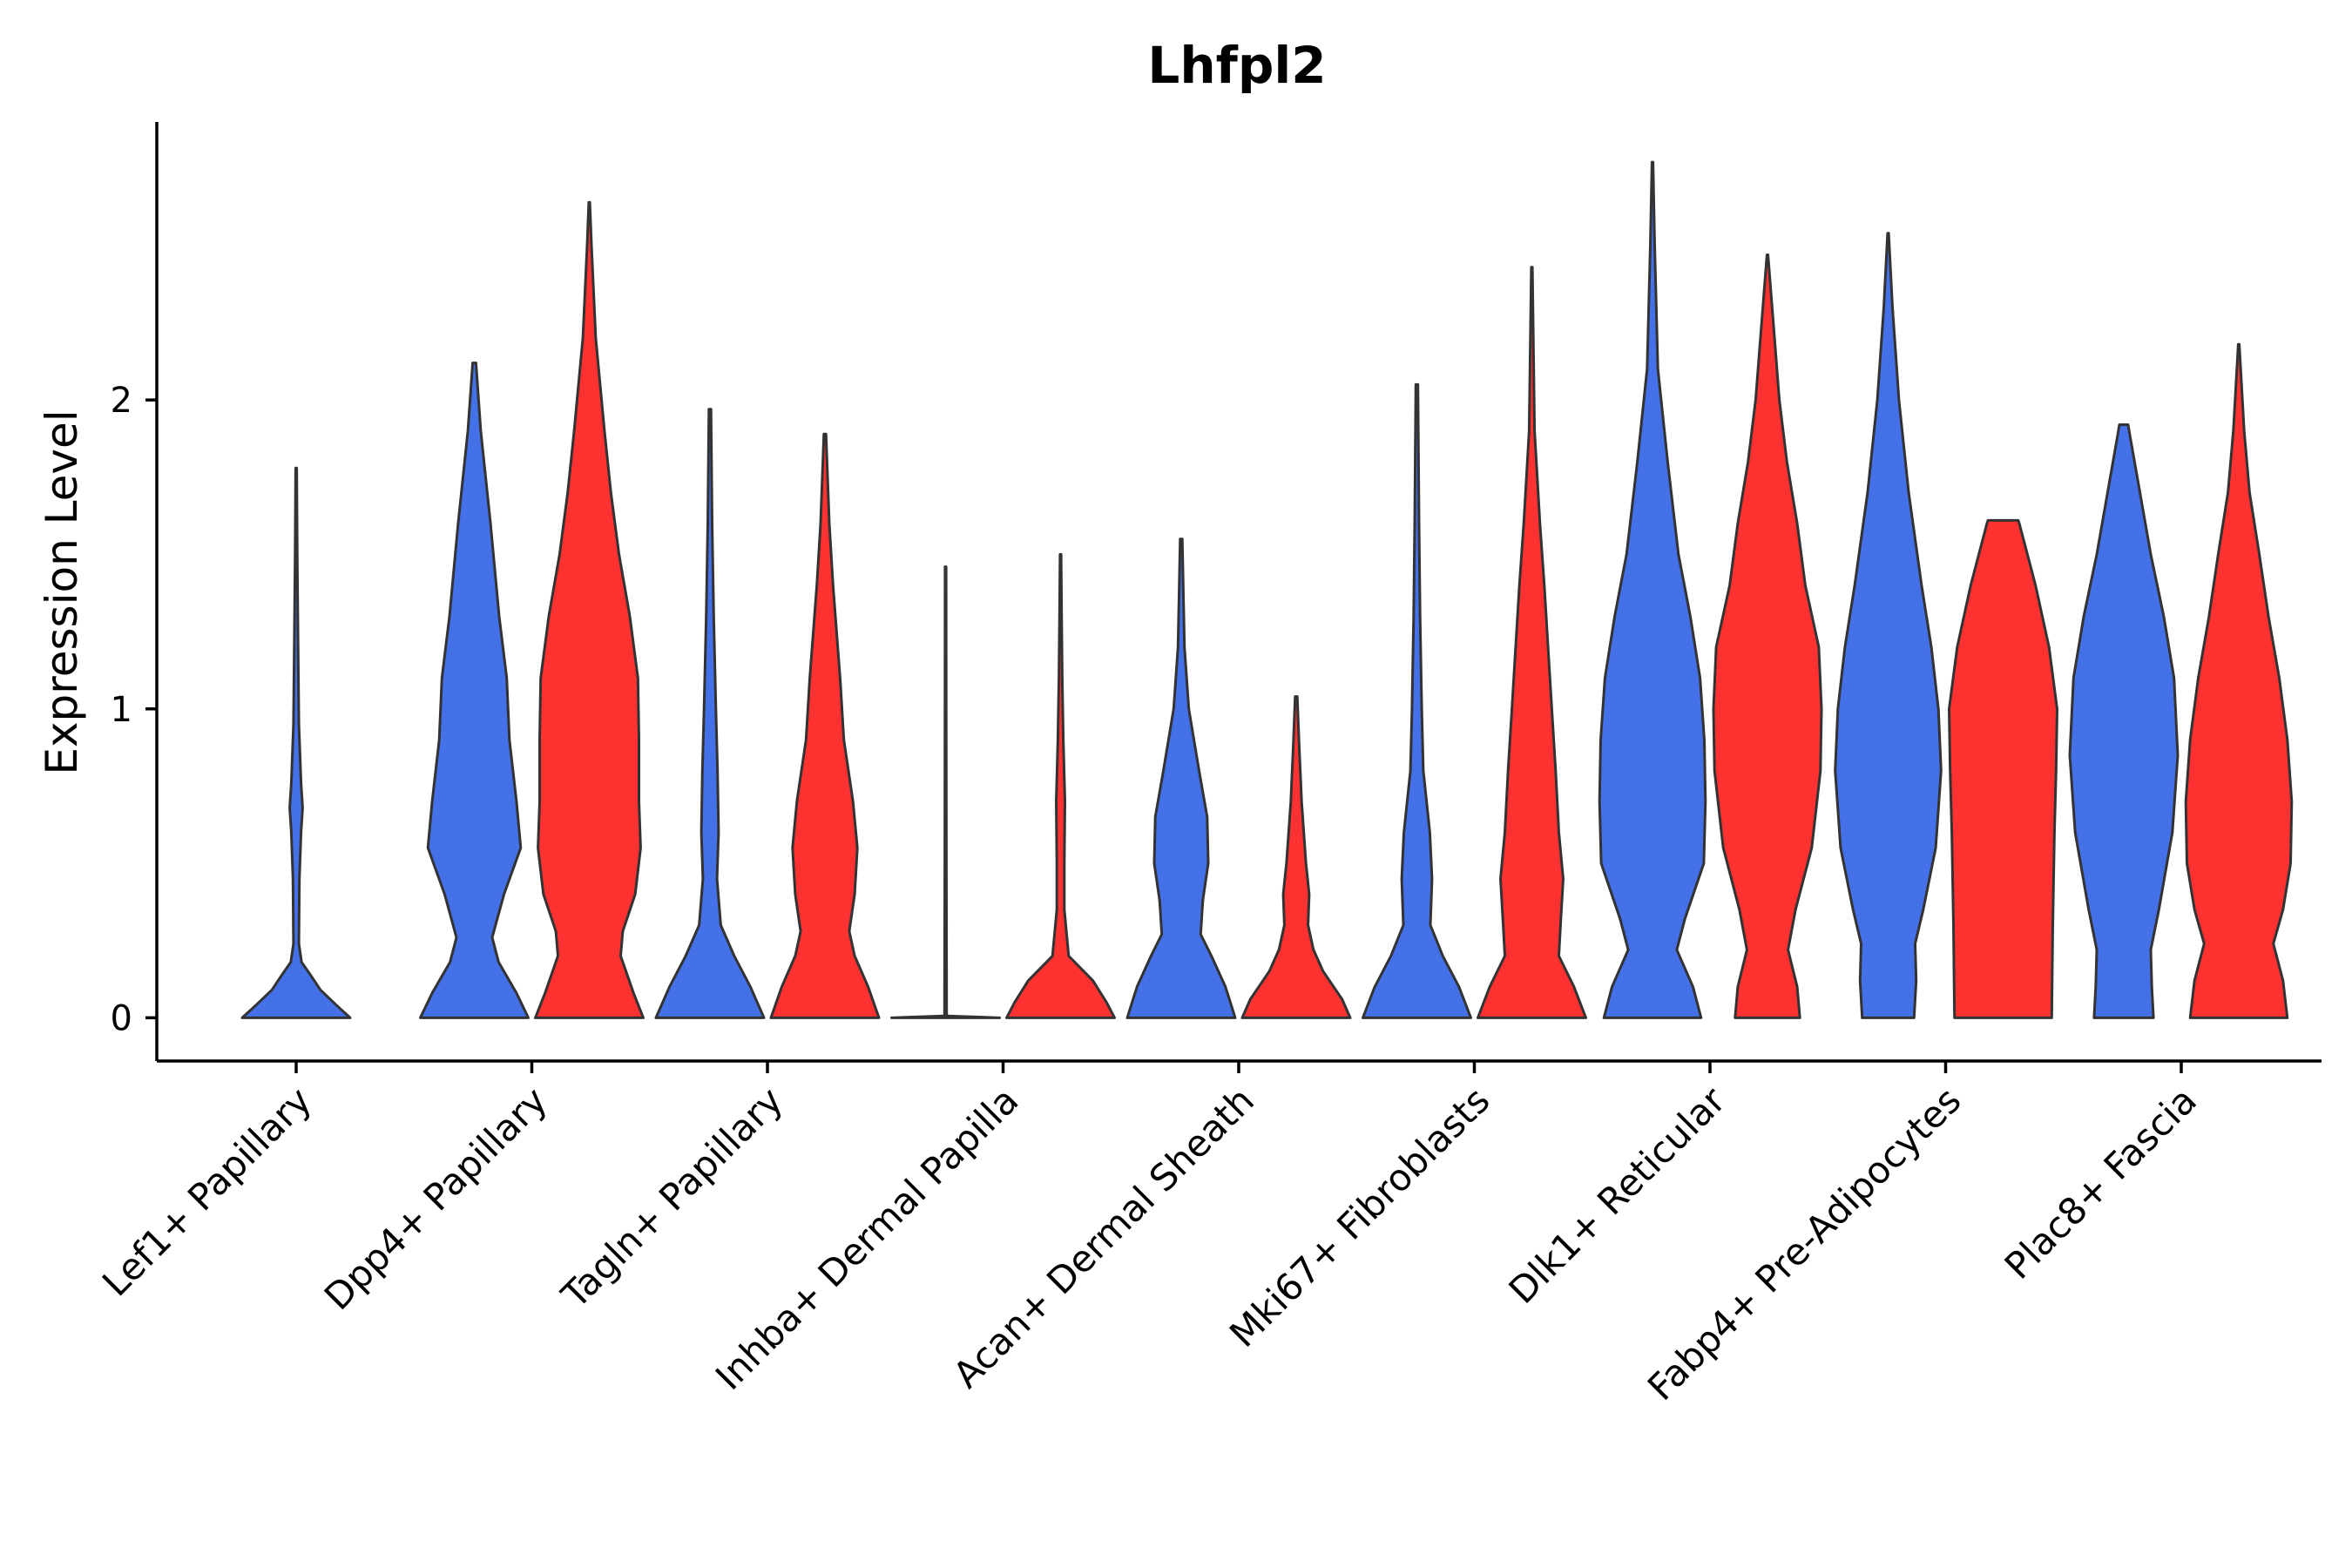 This screenshot has height=1568, width=2352. Describe the element at coordinates (710, 713) in the screenshot. I see `violin-tagln-papillary-blue` at that location.